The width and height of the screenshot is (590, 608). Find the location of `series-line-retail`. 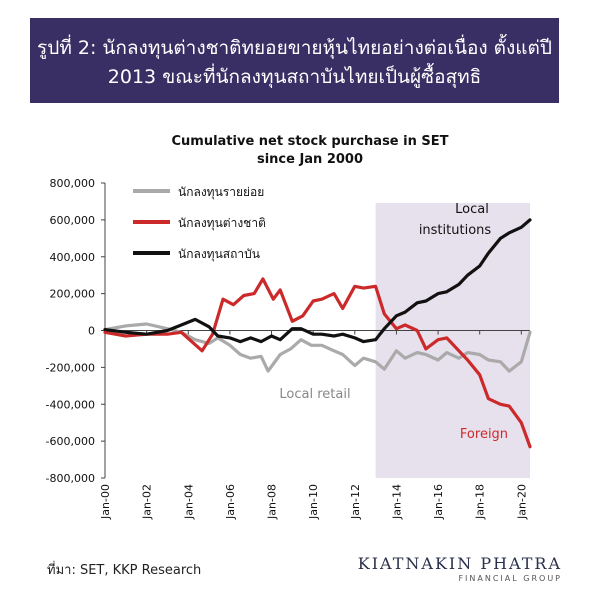

series-line-retail is located at coordinates (317, 347).